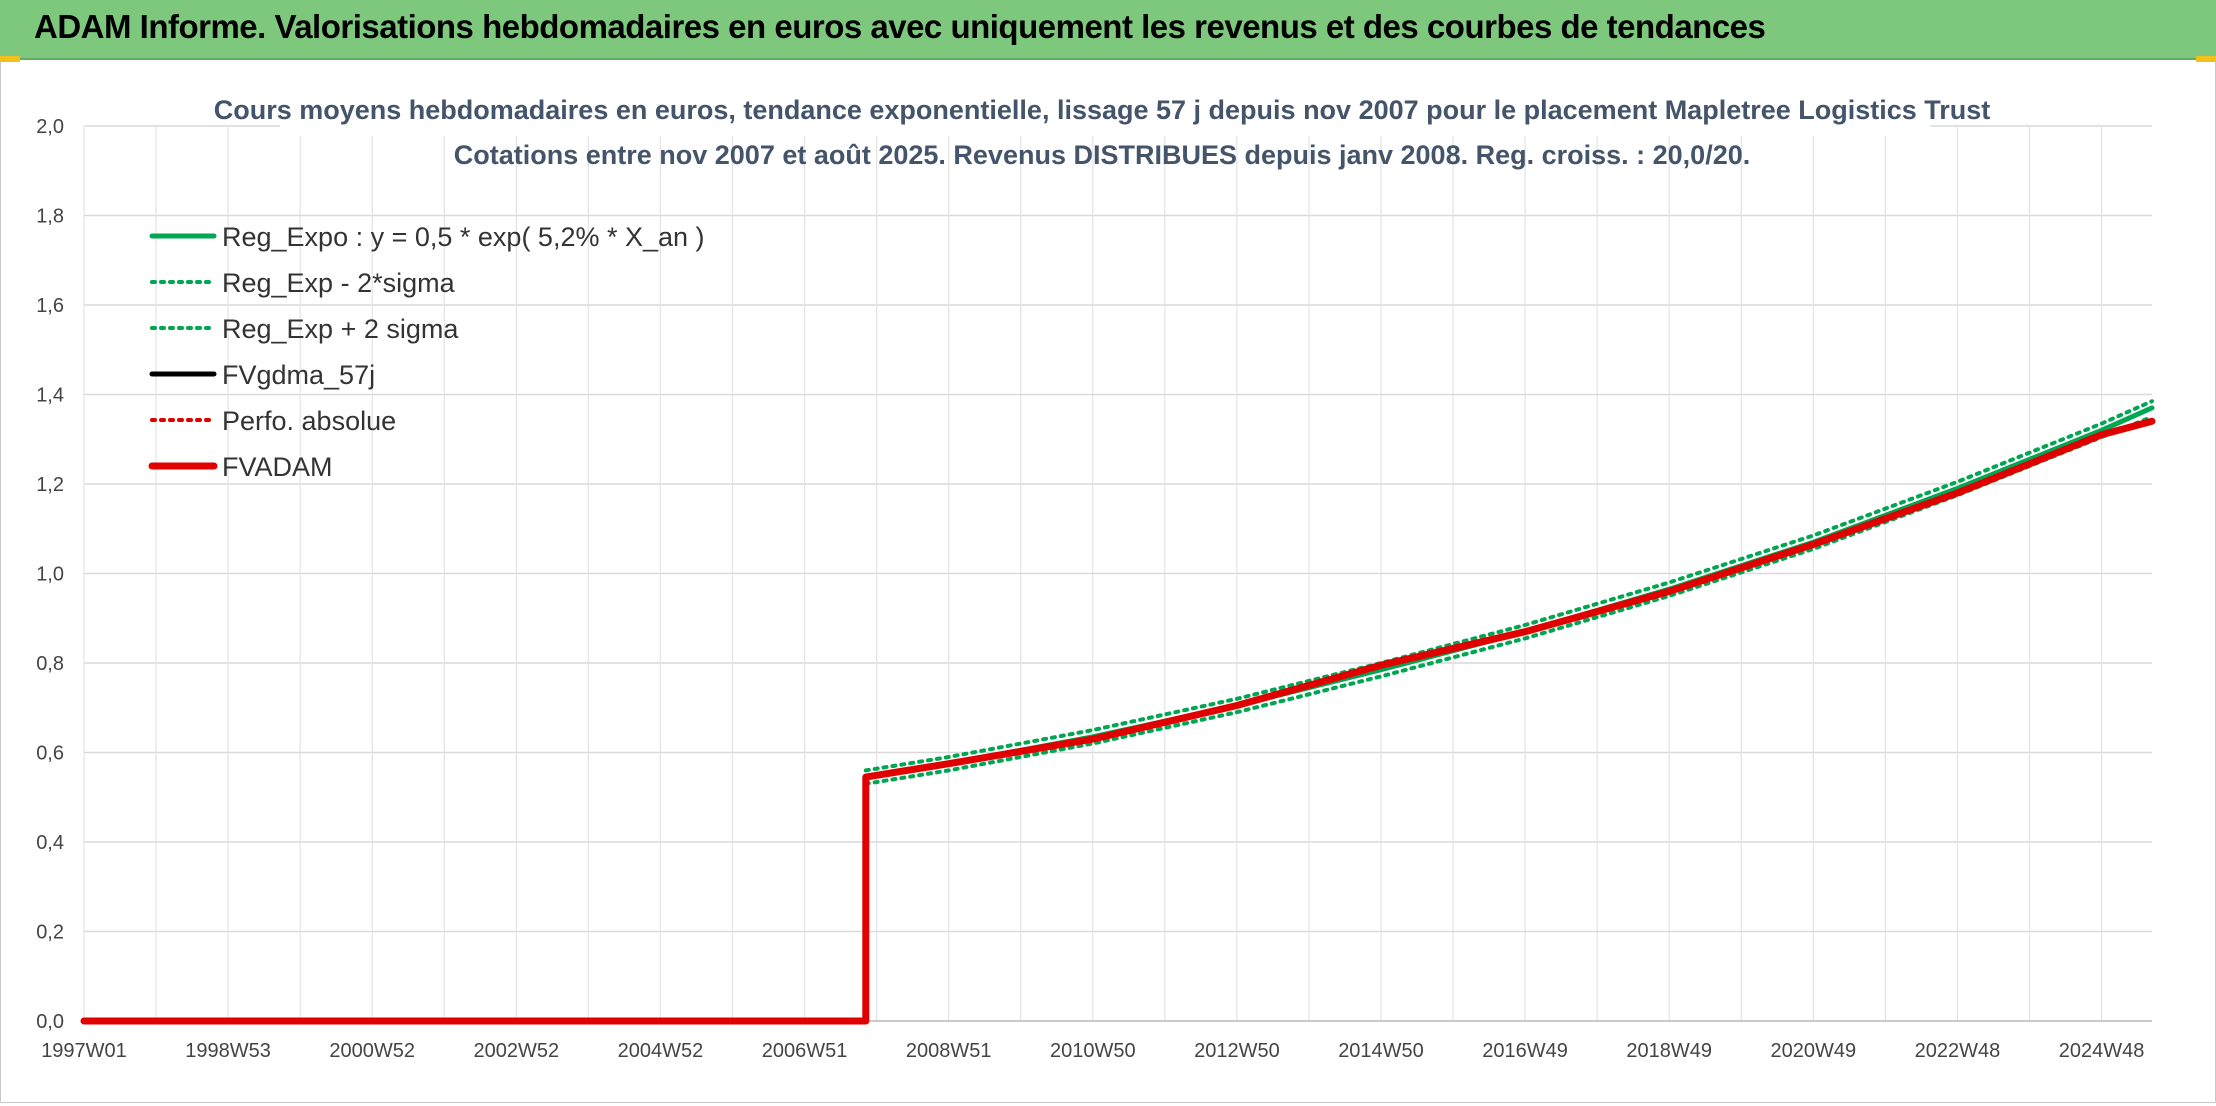  What do you see at coordinates (50, 664) in the screenshot?
I see `y-tick-label: 0,8` at bounding box center [50, 664].